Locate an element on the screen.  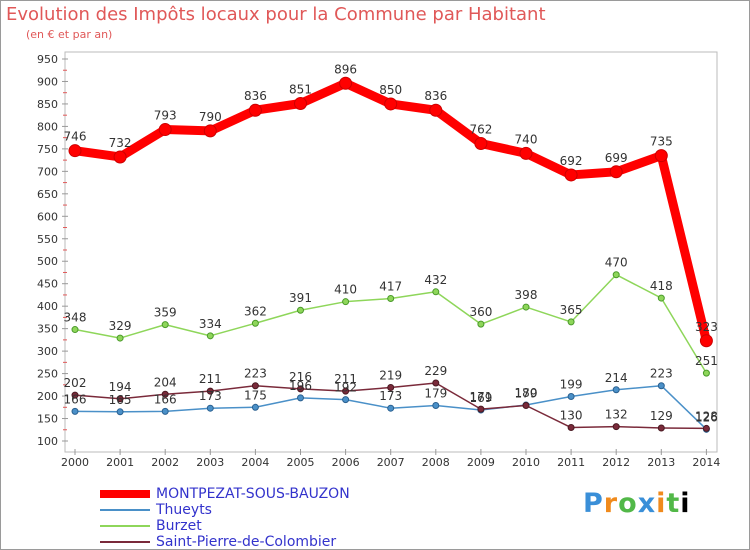
data-label: 432 is located at coordinates (435, 280).